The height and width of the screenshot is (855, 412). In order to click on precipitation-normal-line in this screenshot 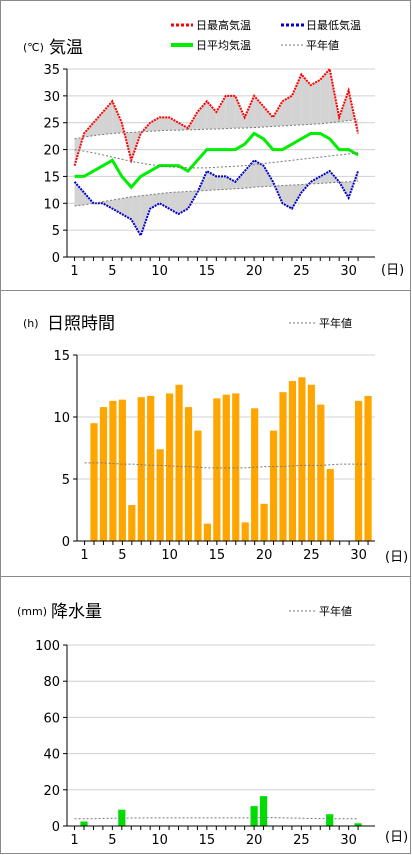, I will do `click(216, 818)`.